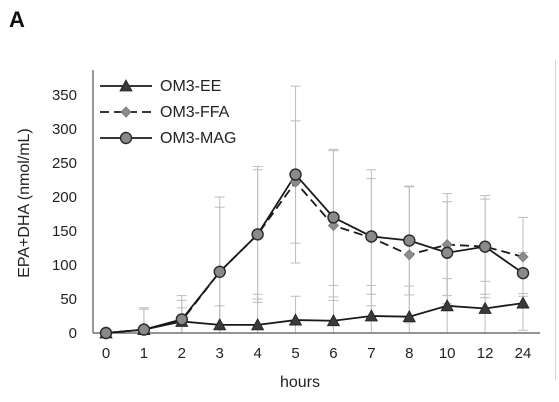 This screenshot has width=559, height=402. I want to click on series-line, so click(314, 318).